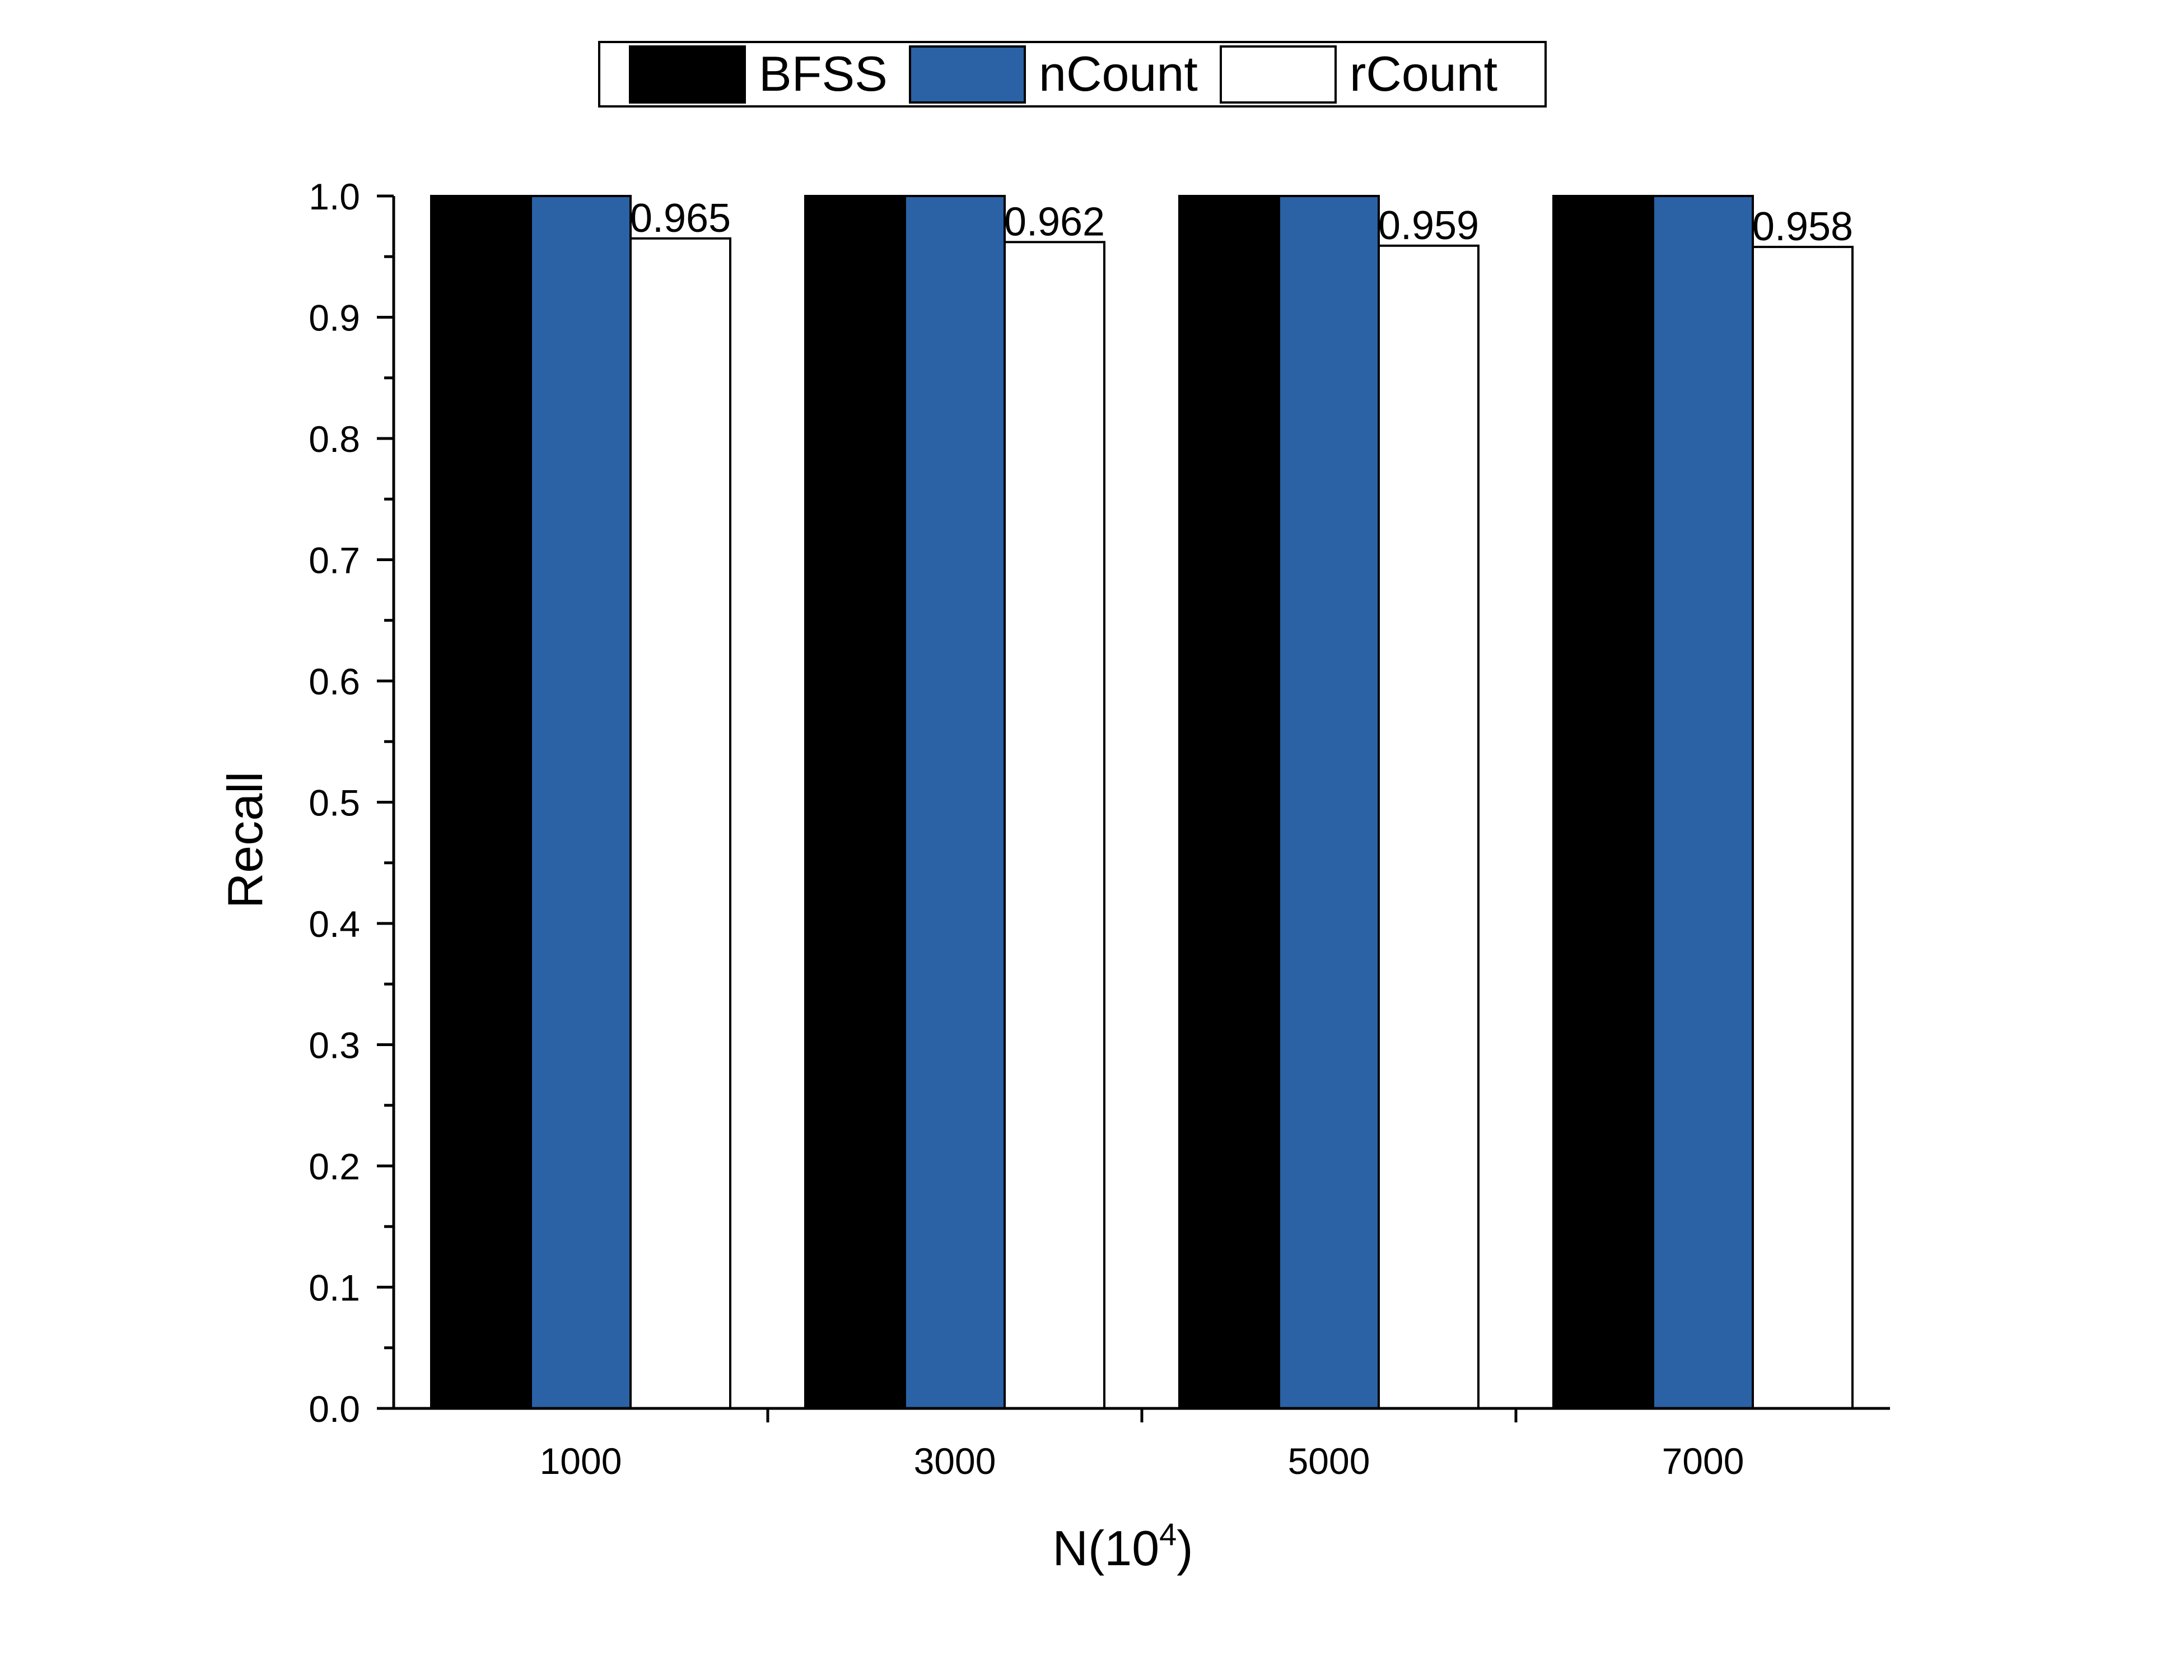  Describe the element at coordinates (581, 1461) in the screenshot. I see `x-tick-label: 1000` at that location.